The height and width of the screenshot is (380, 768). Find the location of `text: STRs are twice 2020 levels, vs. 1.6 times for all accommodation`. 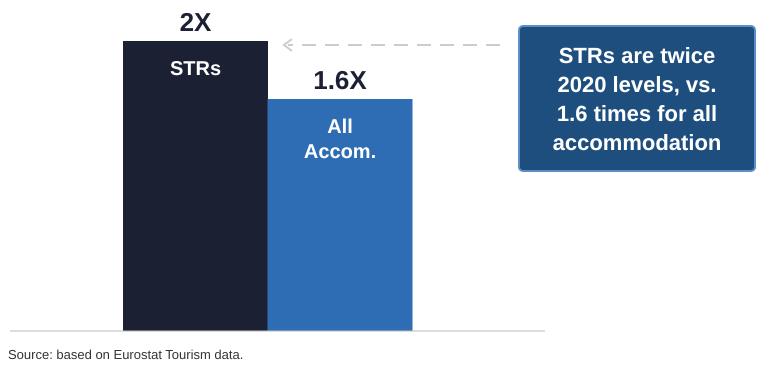

text: STRs are twice 2020 levels, vs. 1.6 times for all accommodation is located at coordinates (637, 98).